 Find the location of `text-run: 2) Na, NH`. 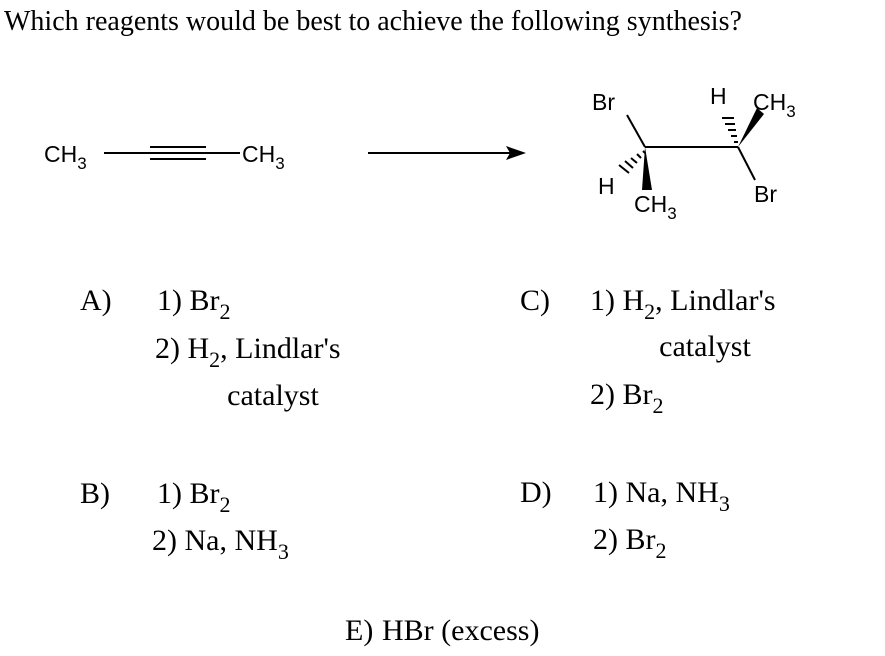

text-run: 2) Na, NH is located at coordinates (215, 540).